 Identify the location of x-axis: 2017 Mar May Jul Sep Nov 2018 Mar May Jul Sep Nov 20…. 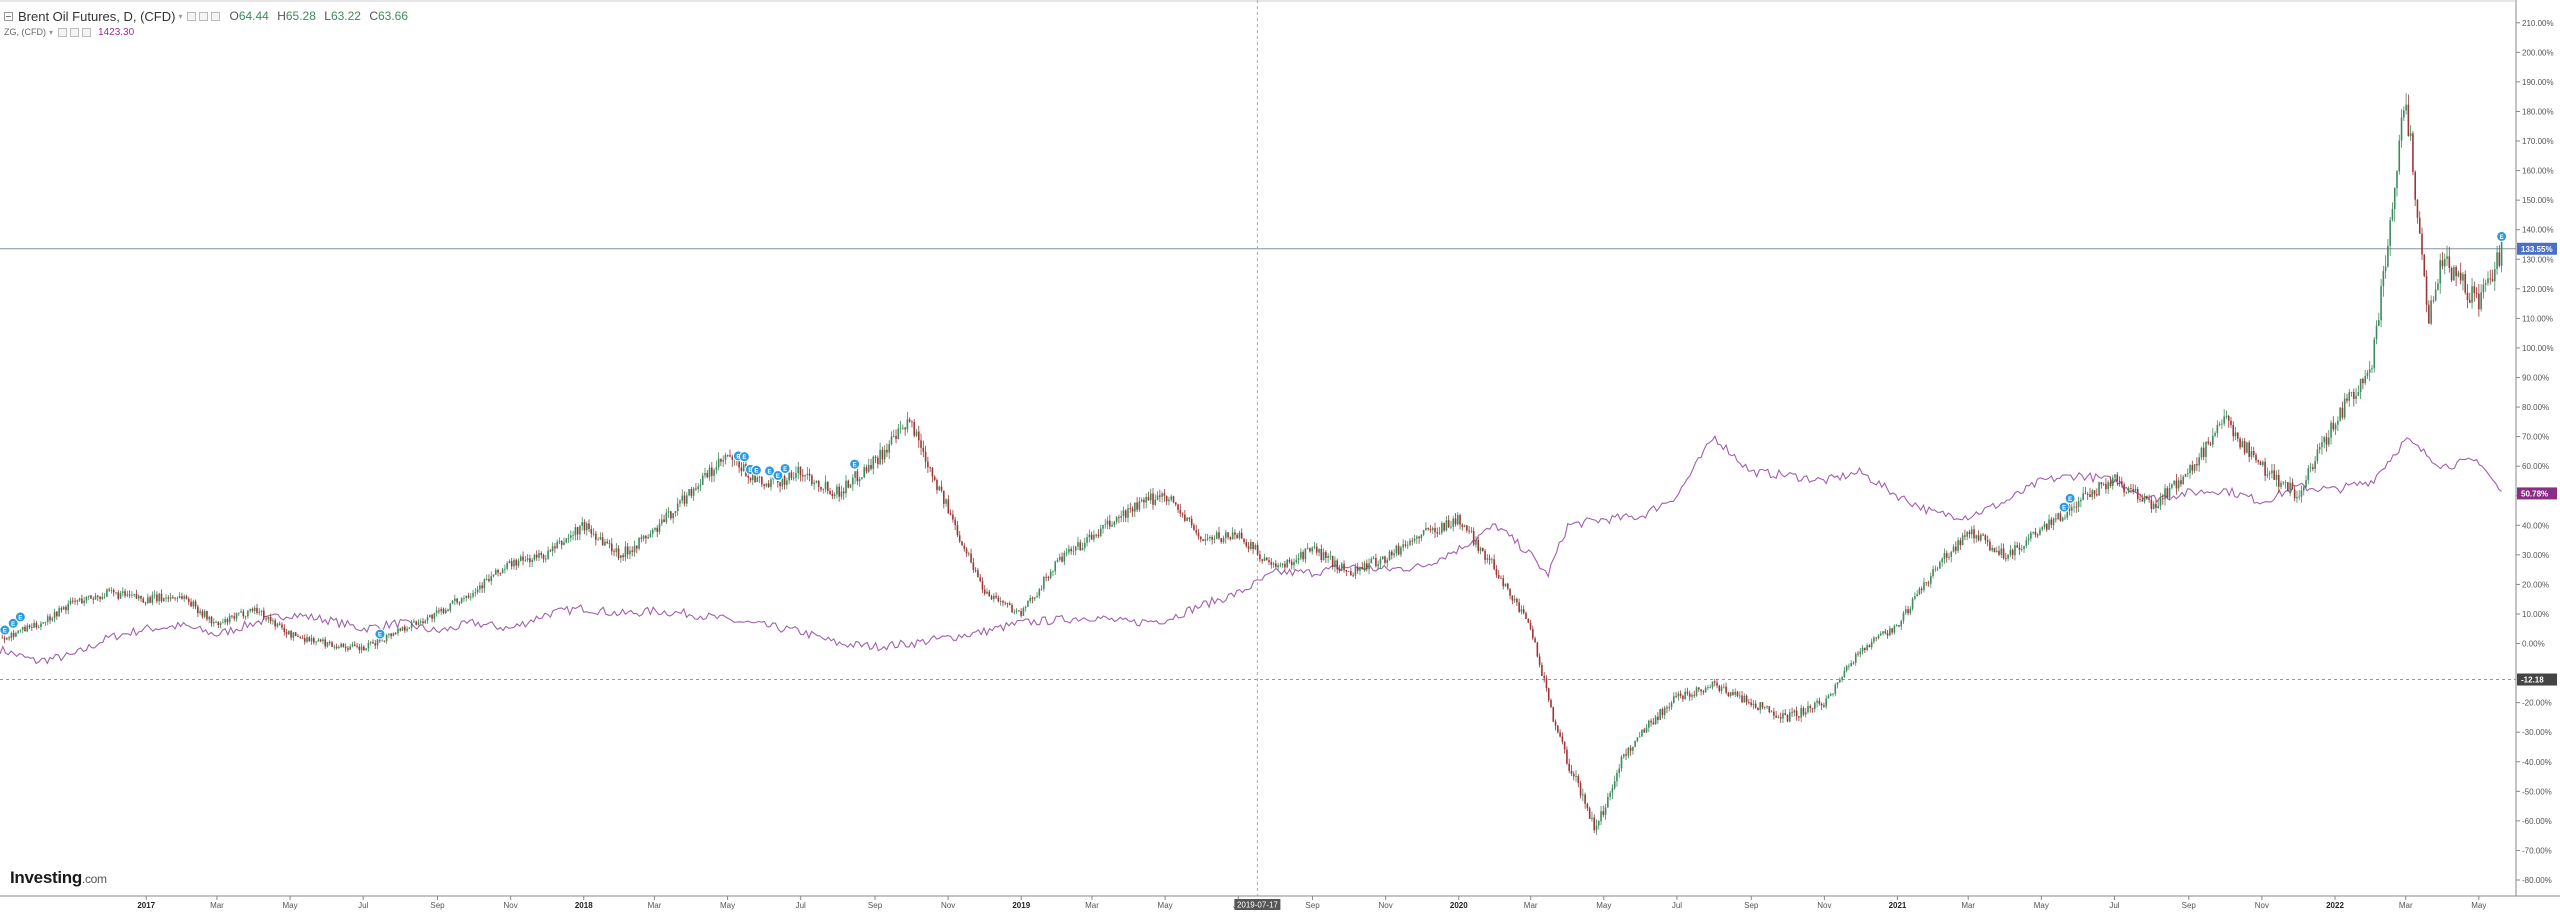
(1311, 903).